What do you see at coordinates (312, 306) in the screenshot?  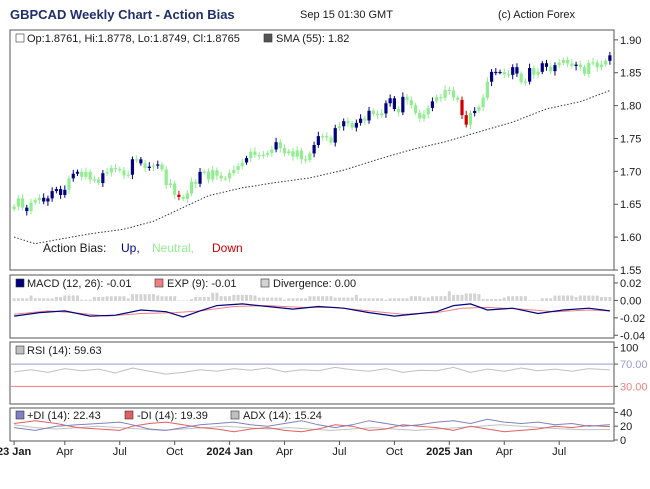 I see `macd-panel` at bounding box center [312, 306].